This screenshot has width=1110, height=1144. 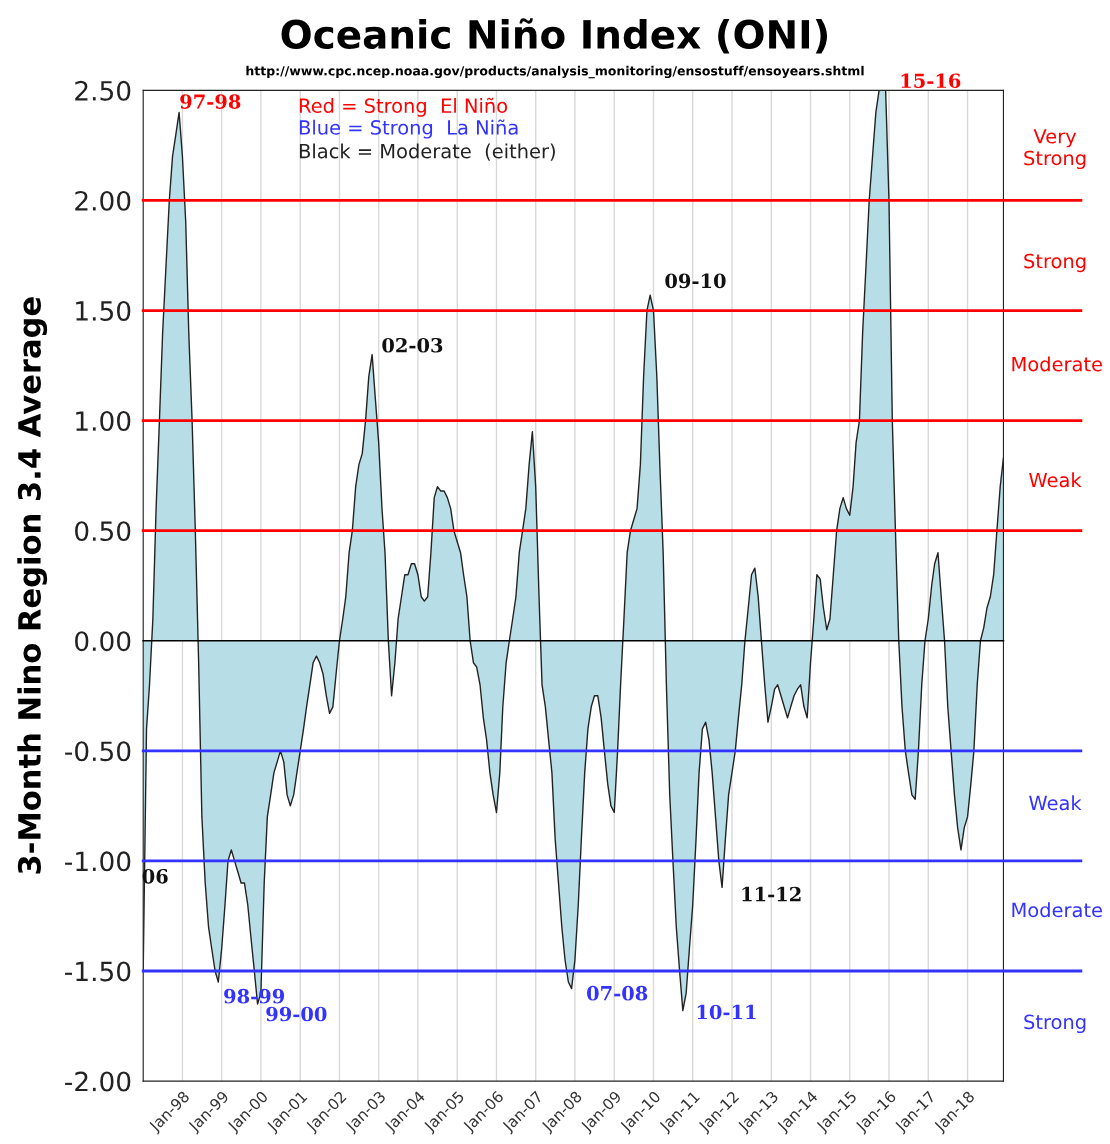 I want to click on chart-title: Oceanic Niño Index (ONI), so click(x=554, y=36).